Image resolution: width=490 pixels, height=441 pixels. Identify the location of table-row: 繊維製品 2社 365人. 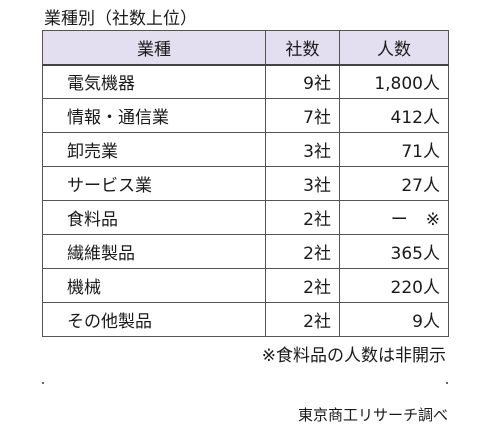
(245, 251).